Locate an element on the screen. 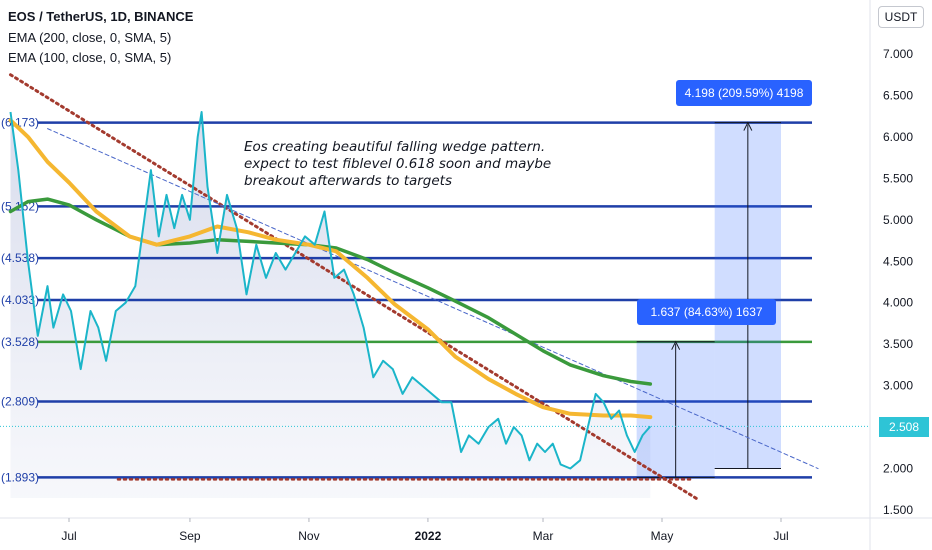 The height and width of the screenshot is (550, 932). fib-label-4_538: (4.538) is located at coordinates (20, 258).